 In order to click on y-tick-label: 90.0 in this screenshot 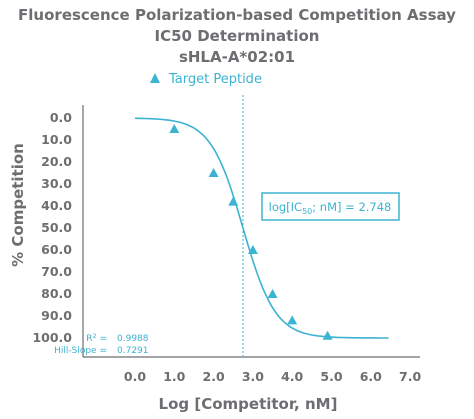, I will do `click(56, 315)`.